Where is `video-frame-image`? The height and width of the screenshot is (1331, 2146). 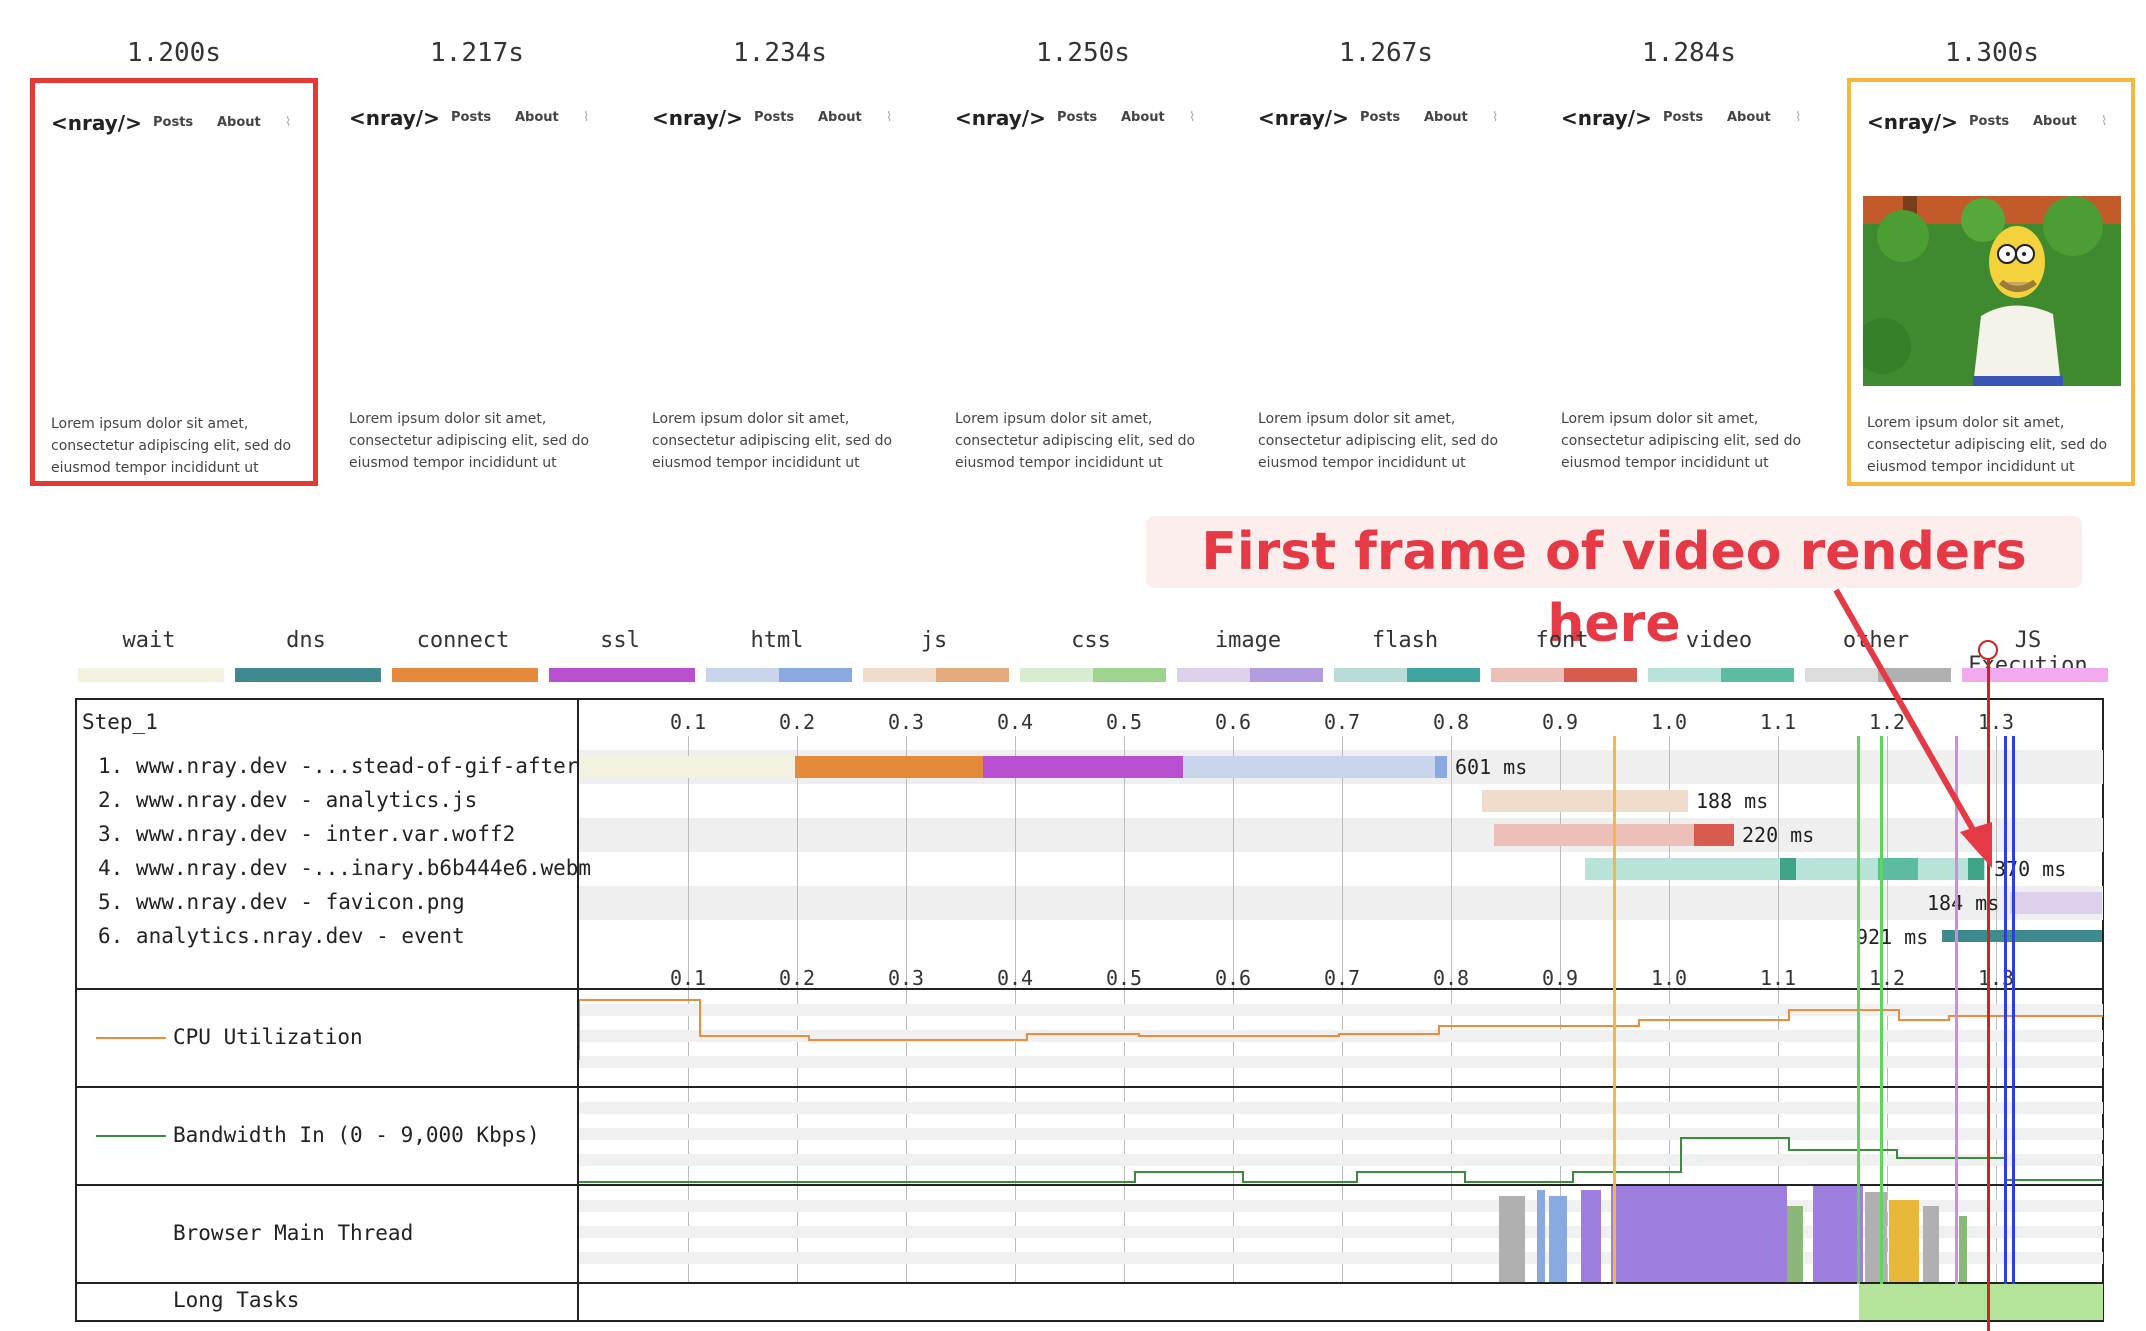 video-frame-image is located at coordinates (1992, 291).